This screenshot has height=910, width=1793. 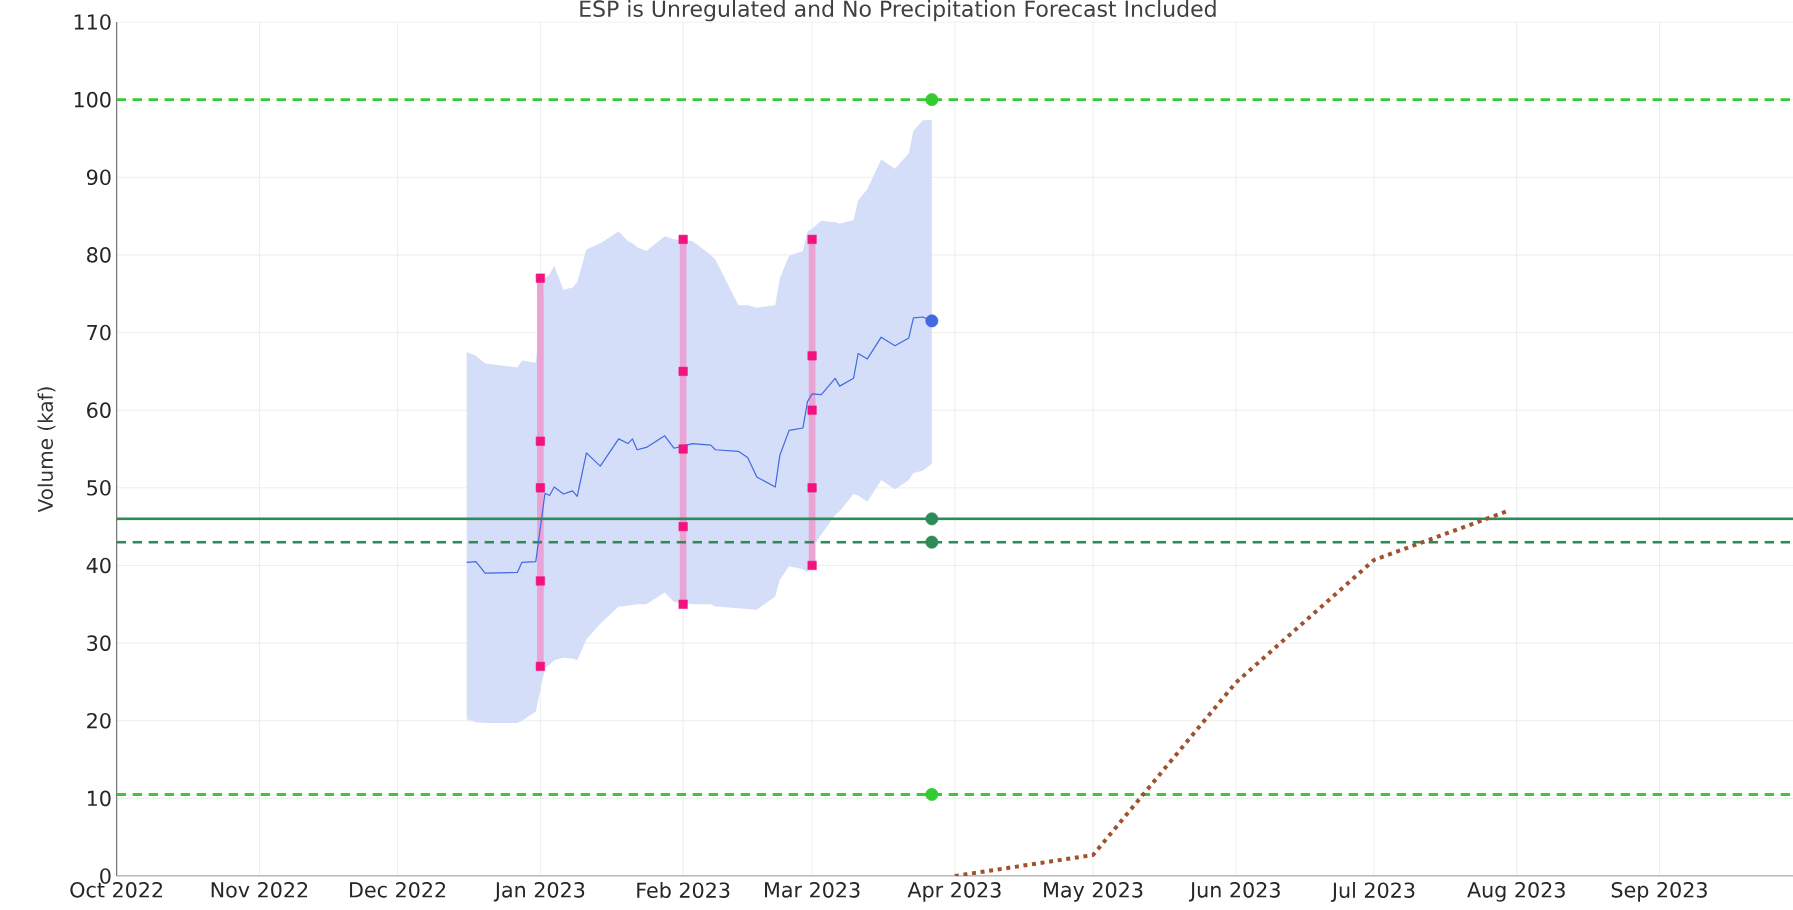 I want to click on y-tick-label: 100, so click(x=92, y=99).